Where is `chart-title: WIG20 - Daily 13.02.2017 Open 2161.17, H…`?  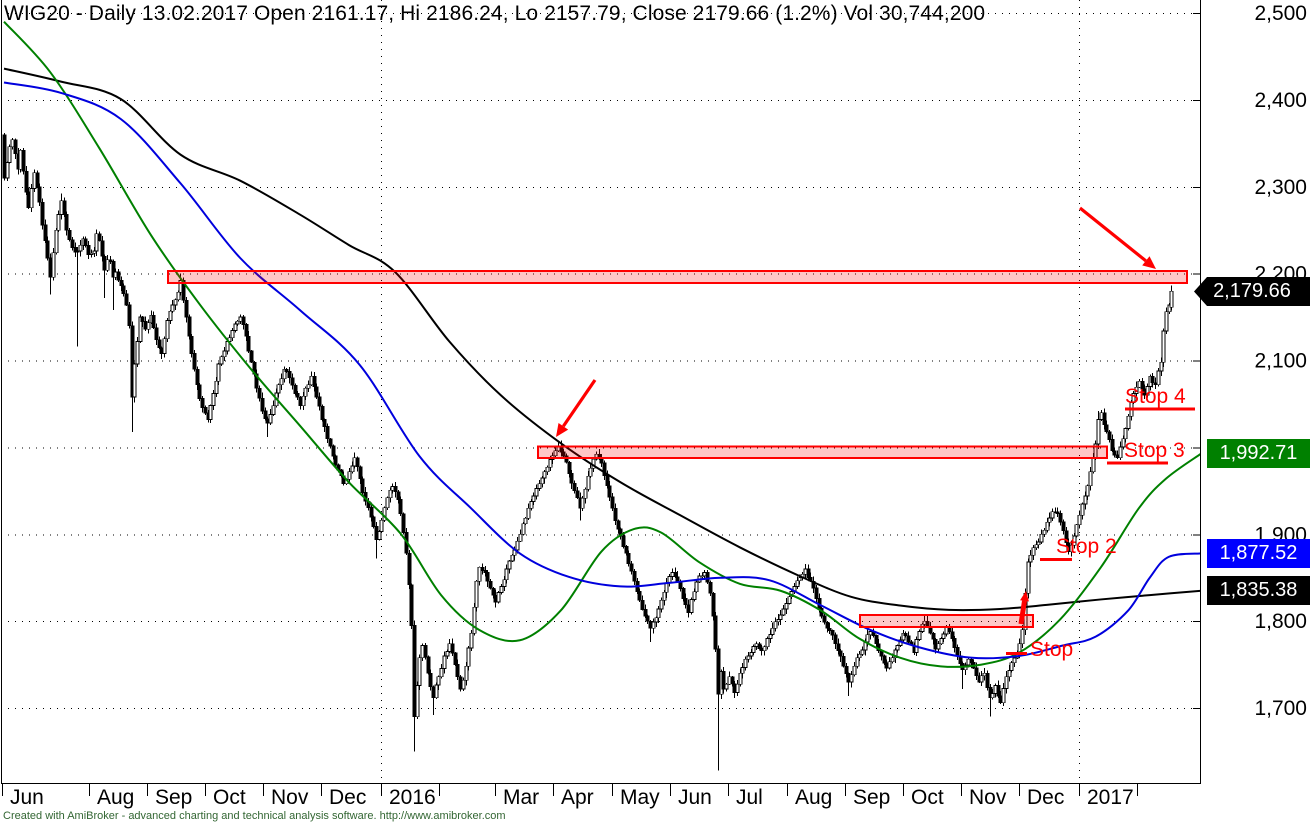
chart-title: WIG20 - Daily 13.02.2017 Open 2161.17, H… is located at coordinates (495, 13).